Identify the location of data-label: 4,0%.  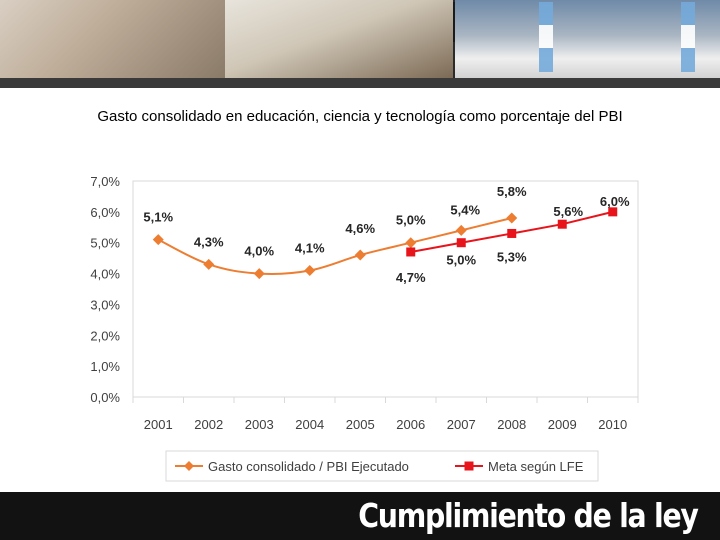
(259, 251).